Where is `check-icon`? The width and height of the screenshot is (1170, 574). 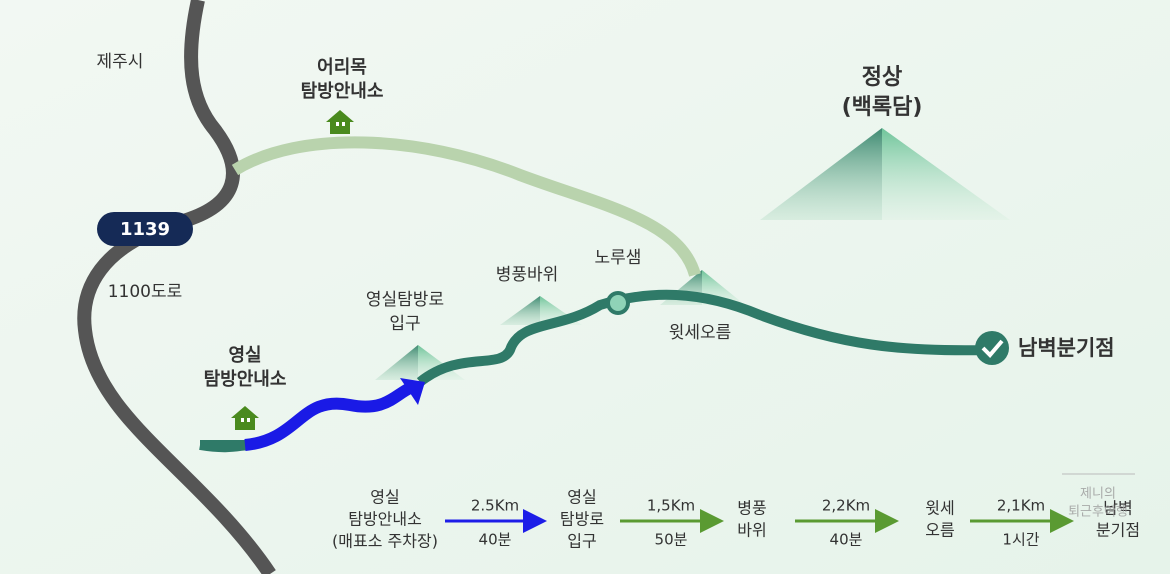 check-icon is located at coordinates (992, 348).